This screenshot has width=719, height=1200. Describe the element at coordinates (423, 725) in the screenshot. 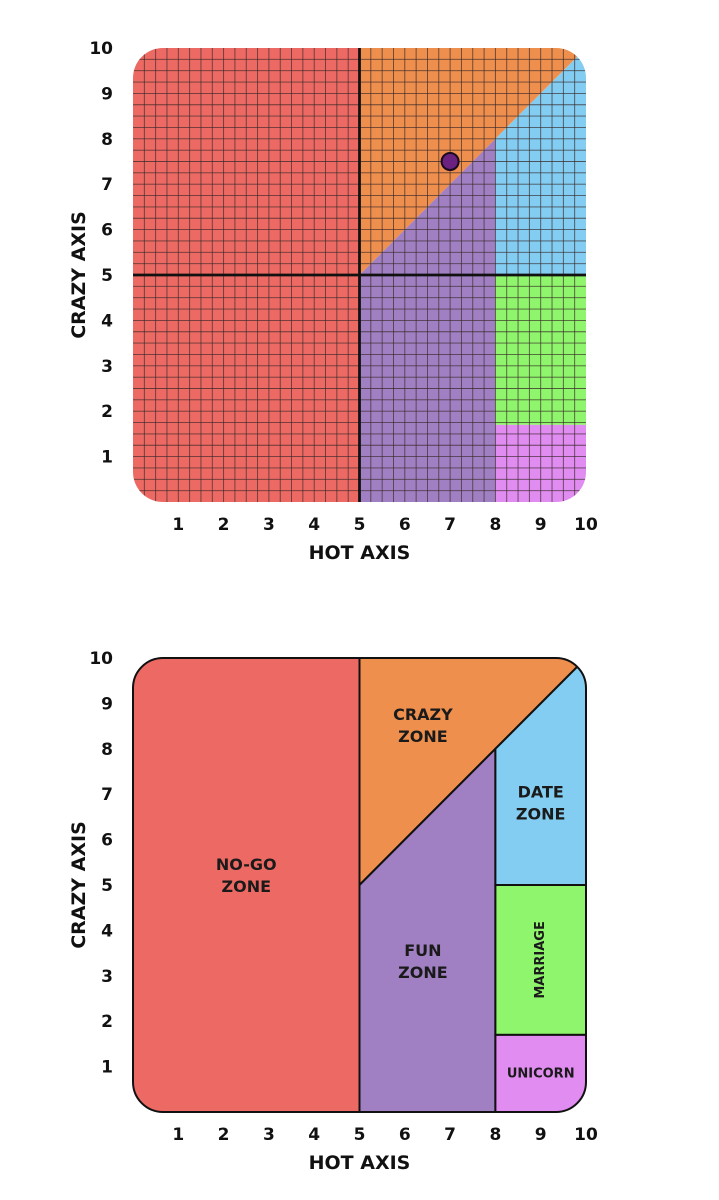

I see `zone-label-crazy: CRAZY ZONE` at that location.